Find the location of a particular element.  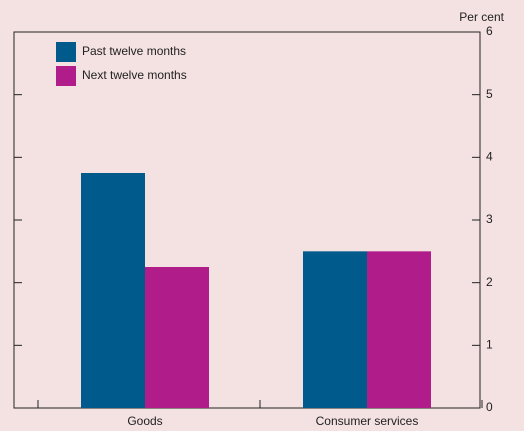

y-tick-label: 0 is located at coordinates (489, 407).